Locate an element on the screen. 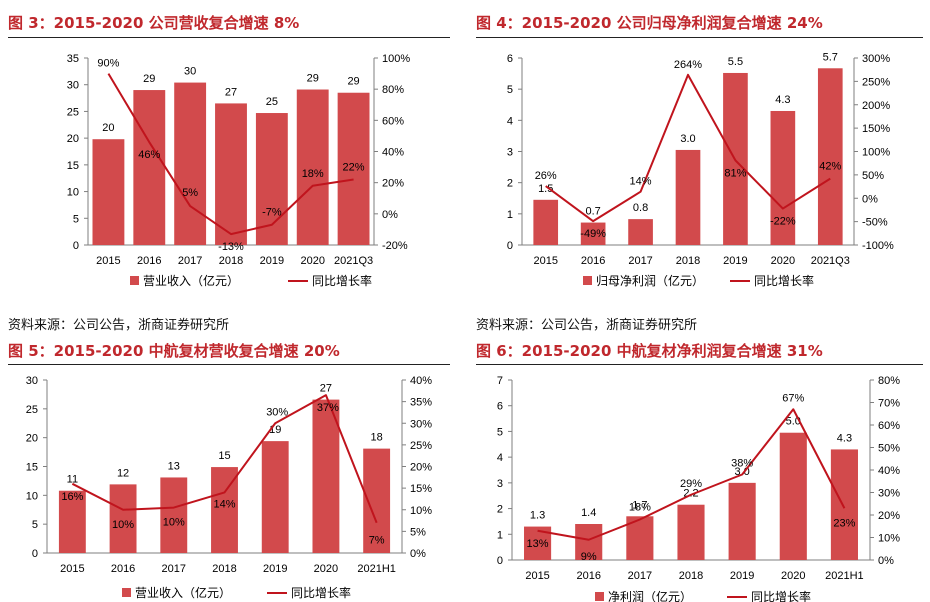  chart5-title-rule is located at coordinates (229, 364).